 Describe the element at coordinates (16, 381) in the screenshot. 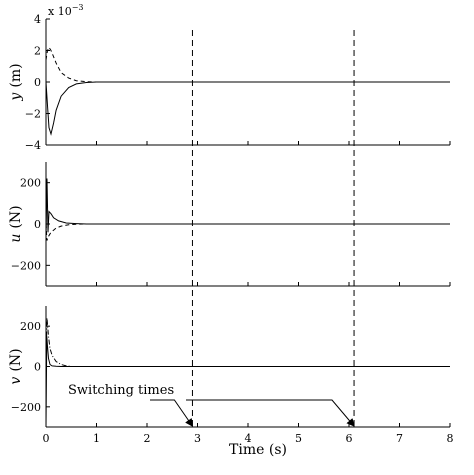

I see `y-axis-variable: v` at that location.